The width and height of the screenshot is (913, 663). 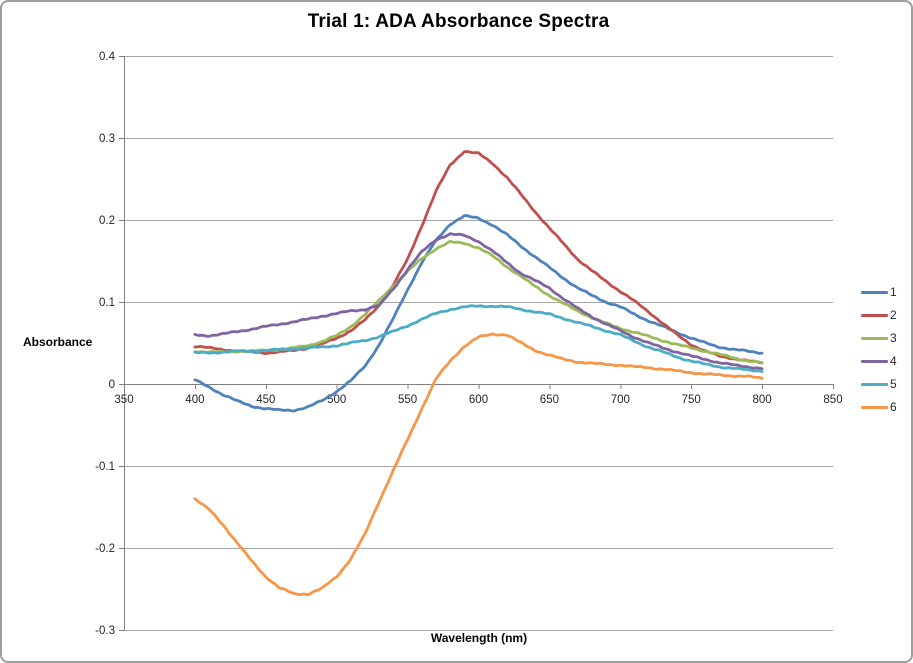 I want to click on y-tick-label: -0.3, so click(x=105, y=631).